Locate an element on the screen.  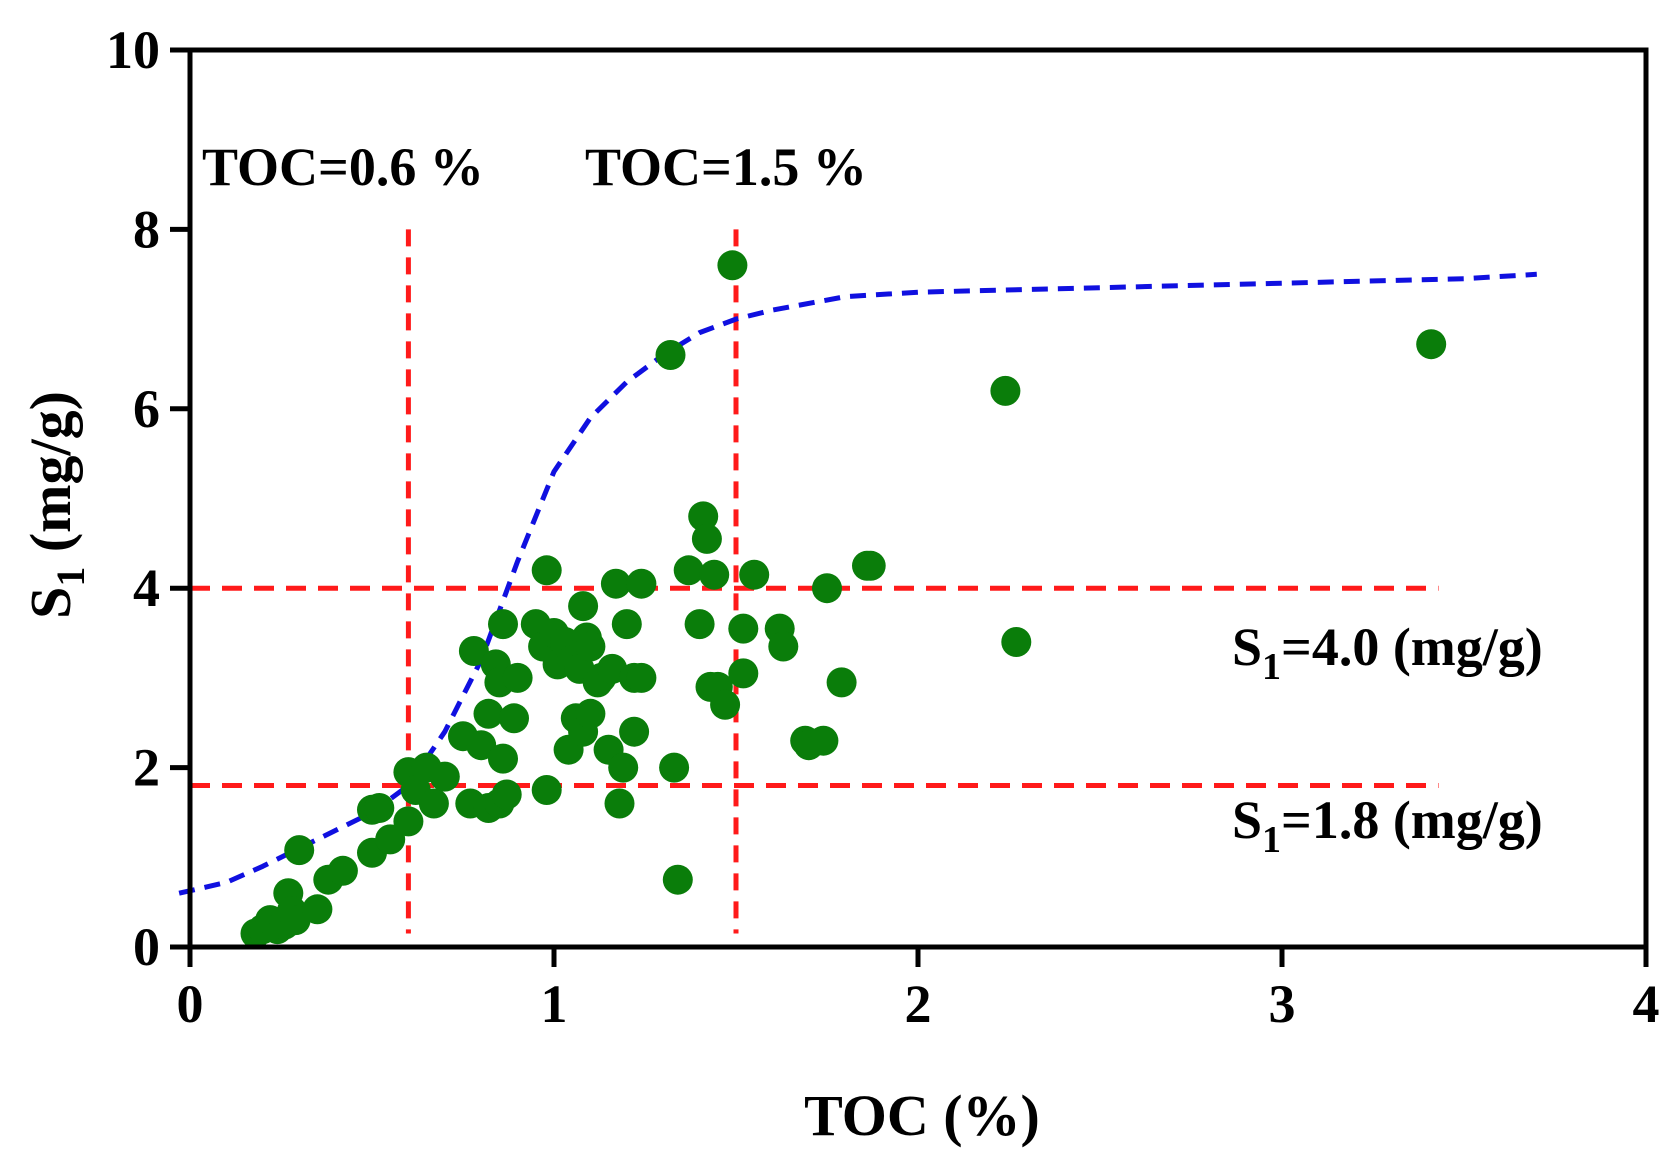
threshold-label-s1-0: S1=4.0 (mg/g) is located at coordinates (1387, 652).